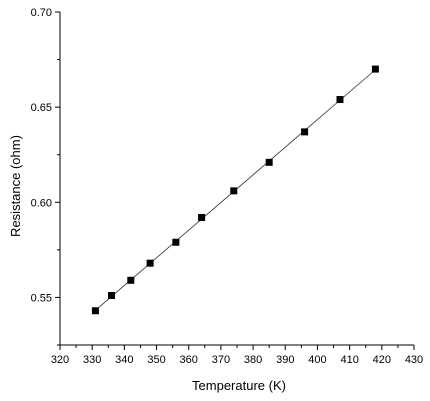 This screenshot has height=401, width=430. Describe the element at coordinates (60, 360) in the screenshot. I see `x-tick-label-0: 320` at that location.